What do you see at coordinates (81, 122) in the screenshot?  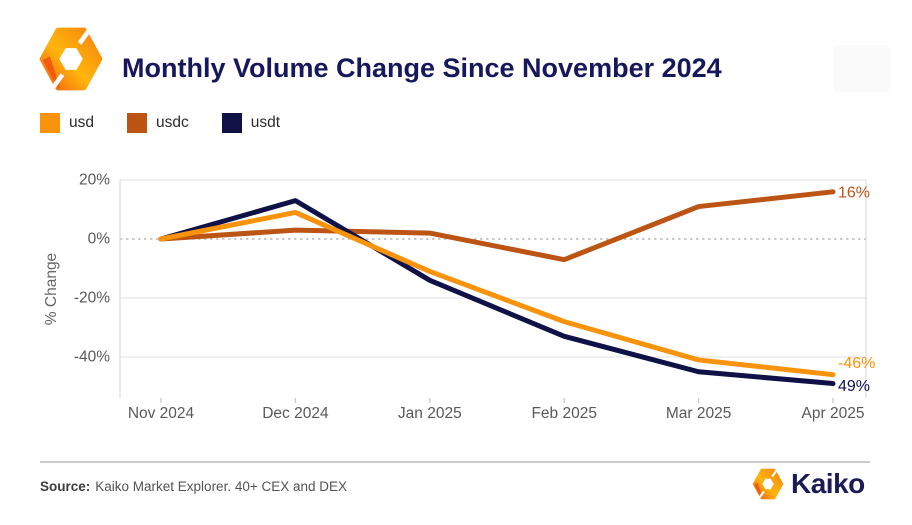 I see `legend-label-usd: usd` at bounding box center [81, 122].